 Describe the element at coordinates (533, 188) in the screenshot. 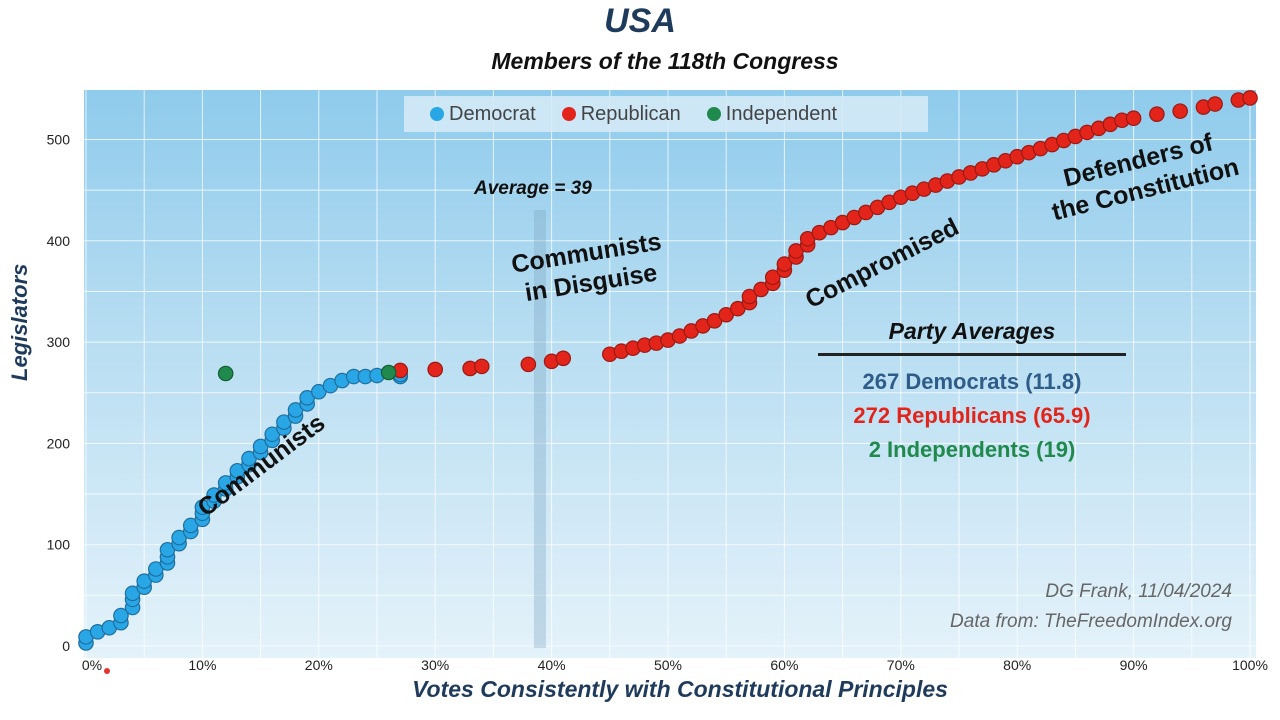

I see `average-label: Average = 39` at that location.